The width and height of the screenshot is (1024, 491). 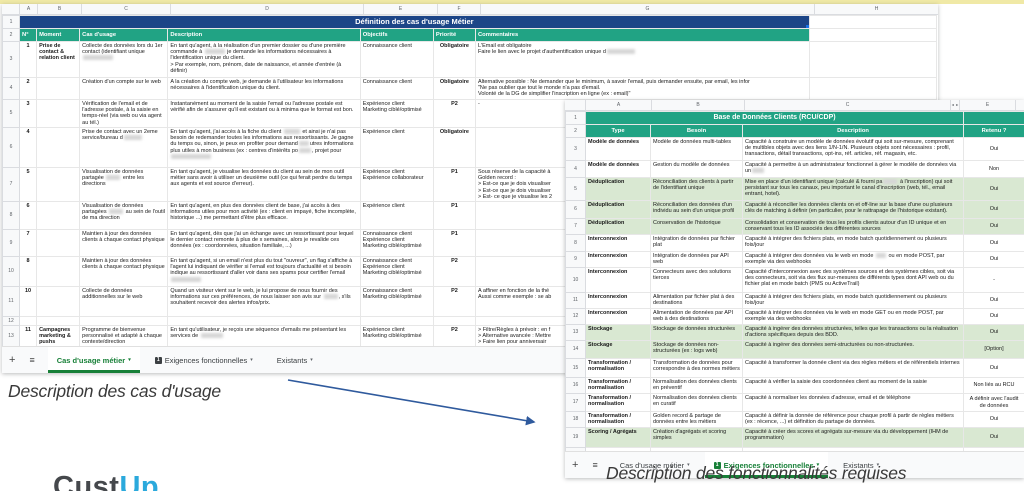 I want to click on header-cell: Cas d'usage, so click(x=124, y=35).